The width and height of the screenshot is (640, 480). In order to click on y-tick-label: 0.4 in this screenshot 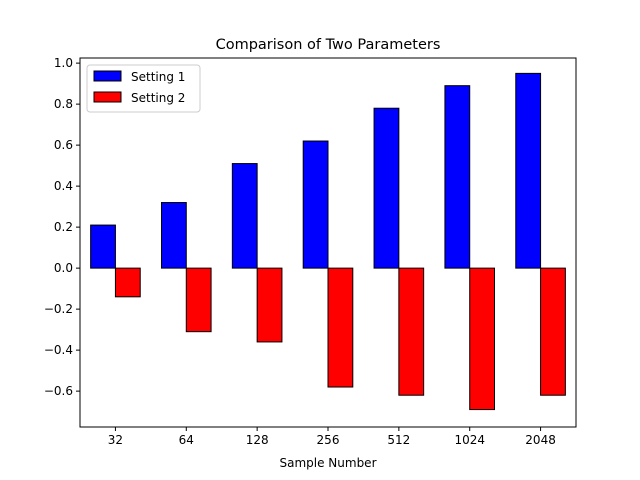, I will do `click(63, 186)`.